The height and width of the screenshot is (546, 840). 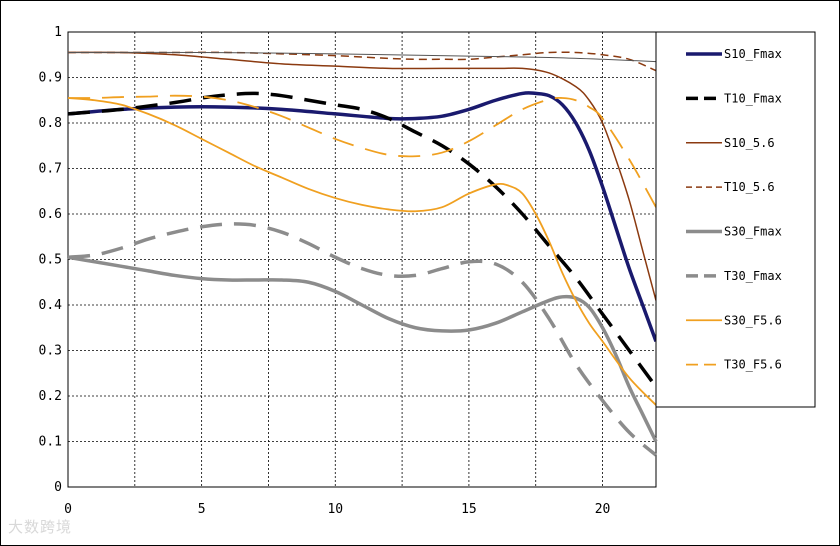 What do you see at coordinates (335, 509) in the screenshot?
I see `x-tick-label: 10` at bounding box center [335, 509].